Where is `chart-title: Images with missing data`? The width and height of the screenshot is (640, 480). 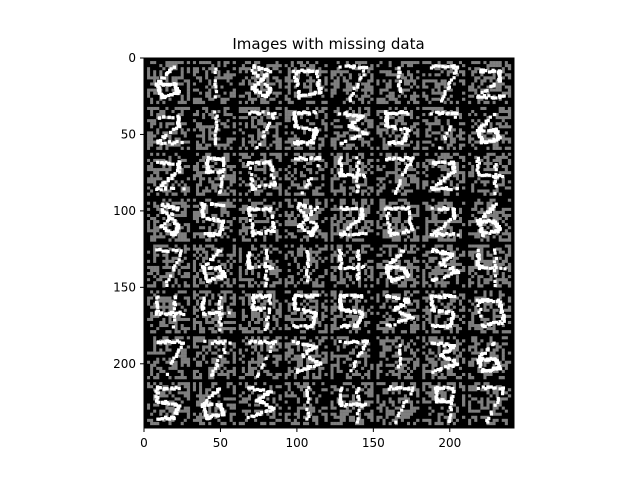 chart-title: Images with missing data is located at coordinates (328, 44).